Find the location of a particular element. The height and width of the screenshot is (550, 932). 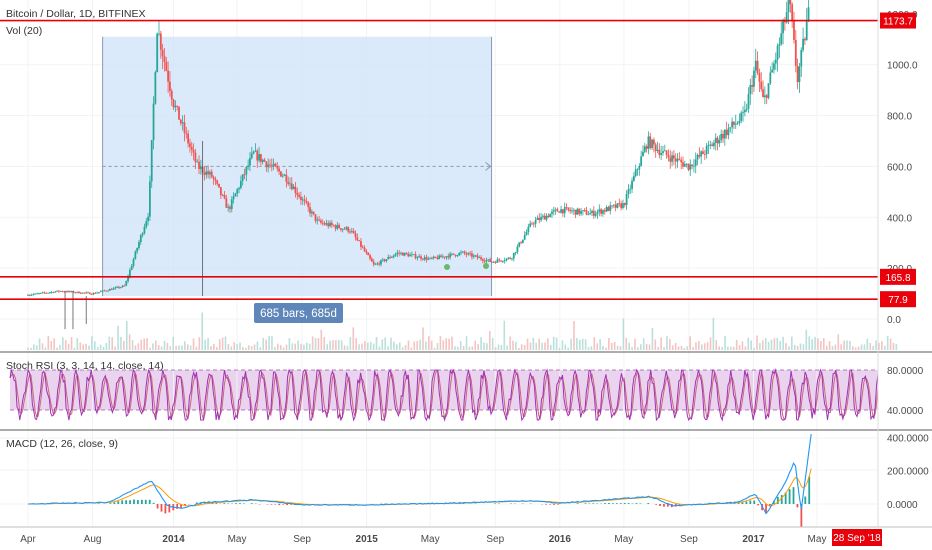

stoch-rsi-pane is located at coordinates (444, 395).